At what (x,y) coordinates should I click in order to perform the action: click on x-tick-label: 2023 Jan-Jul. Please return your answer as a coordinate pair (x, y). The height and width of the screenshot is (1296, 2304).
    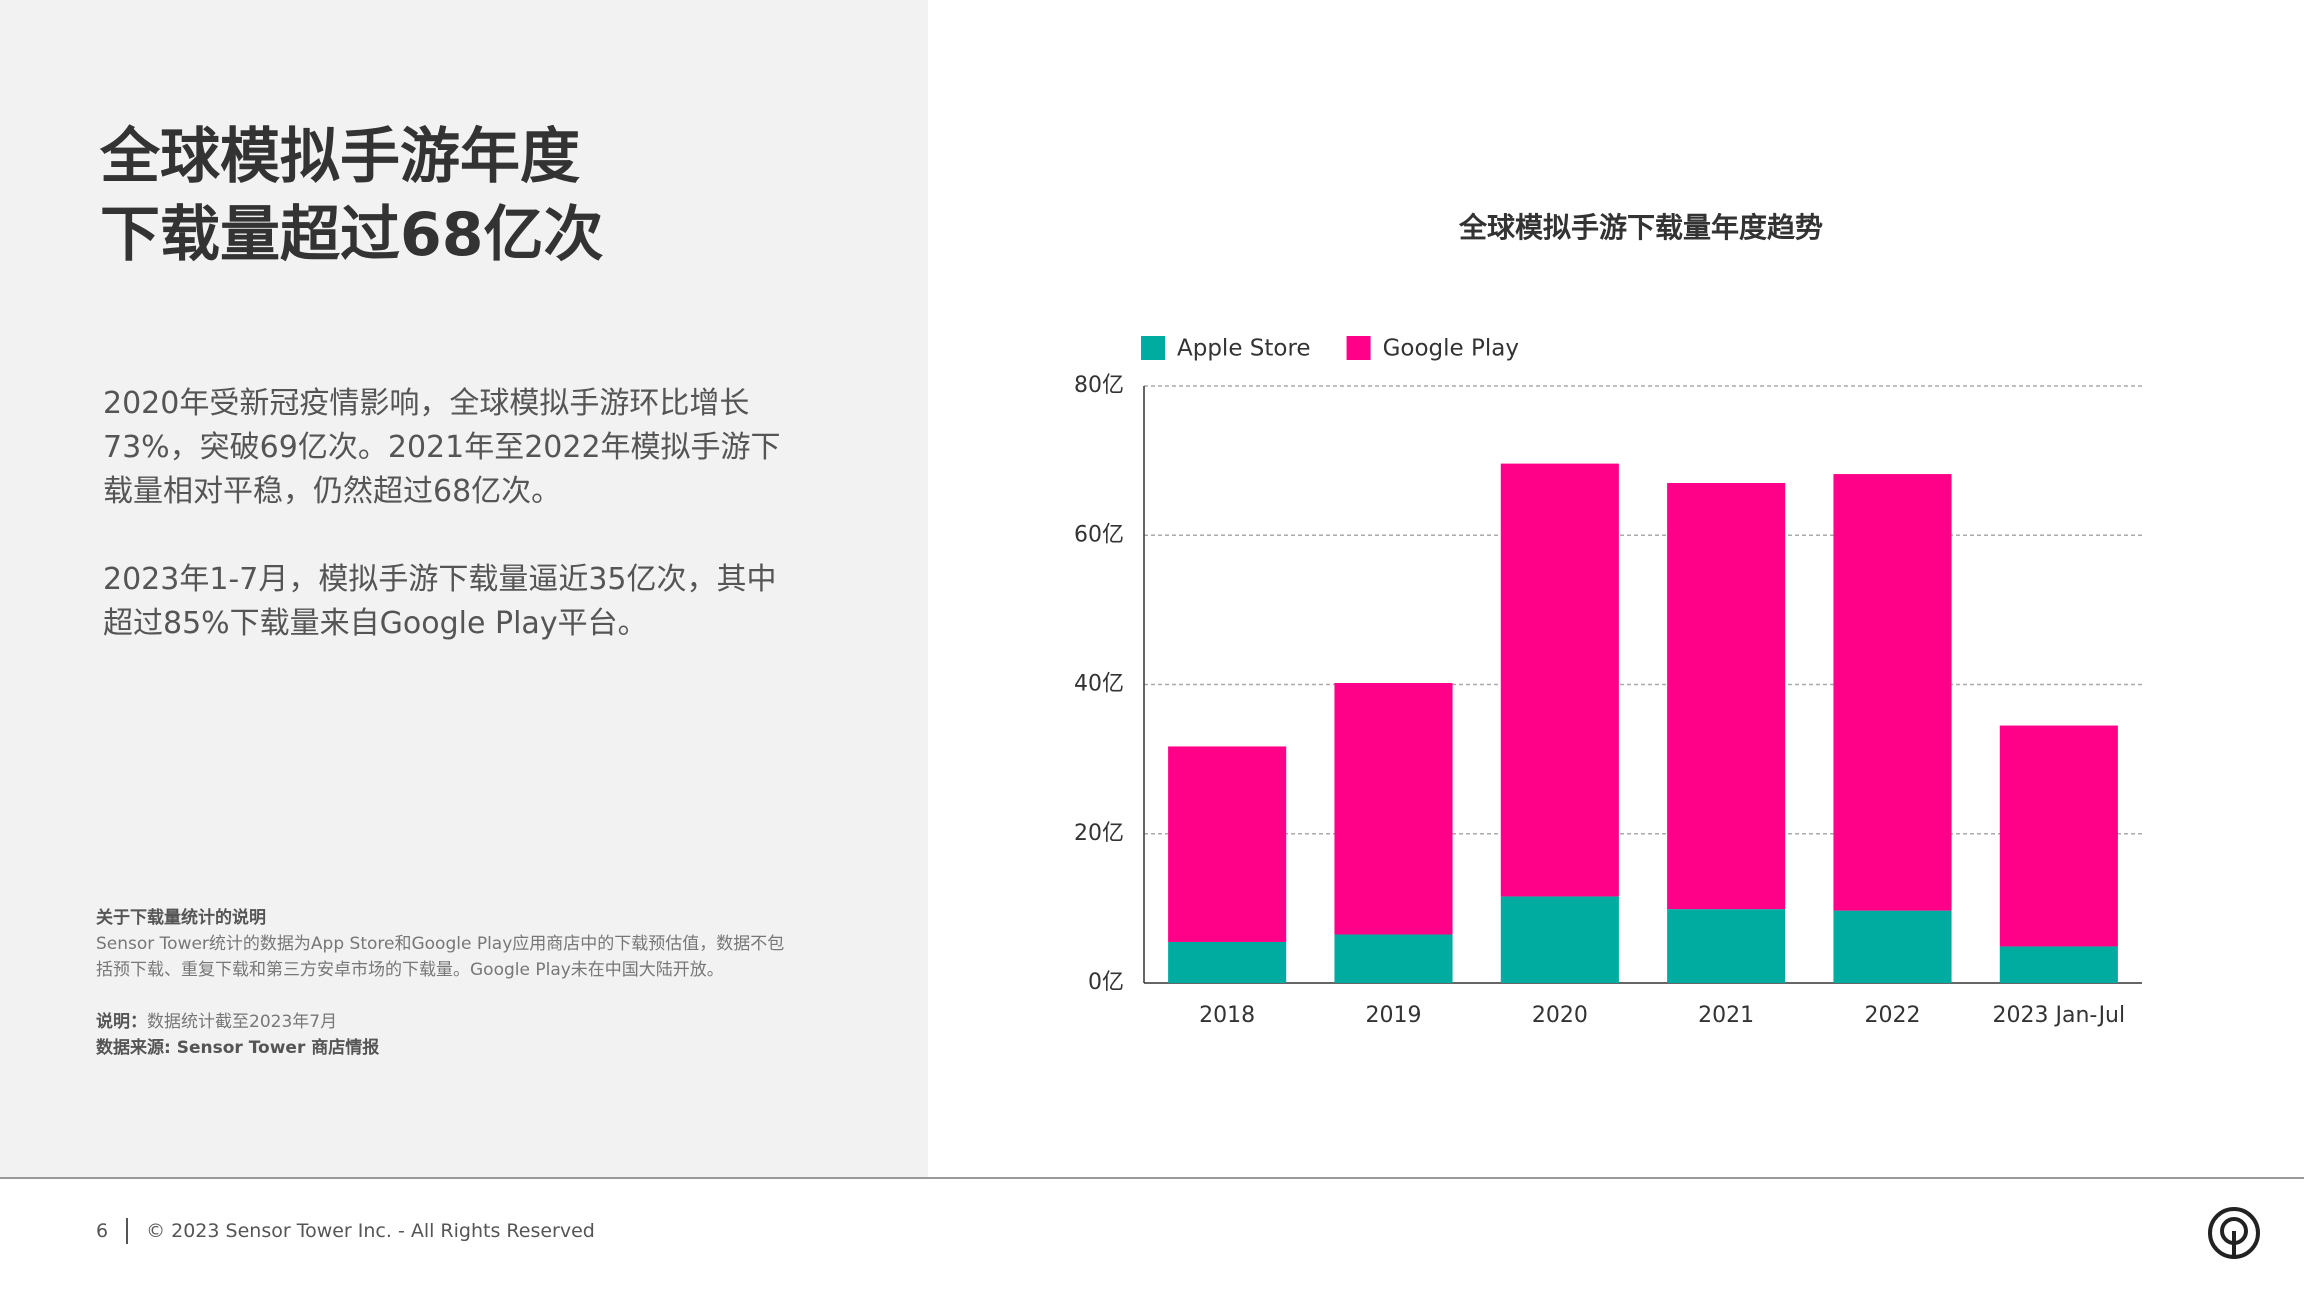
    Looking at the image, I should click on (2059, 1015).